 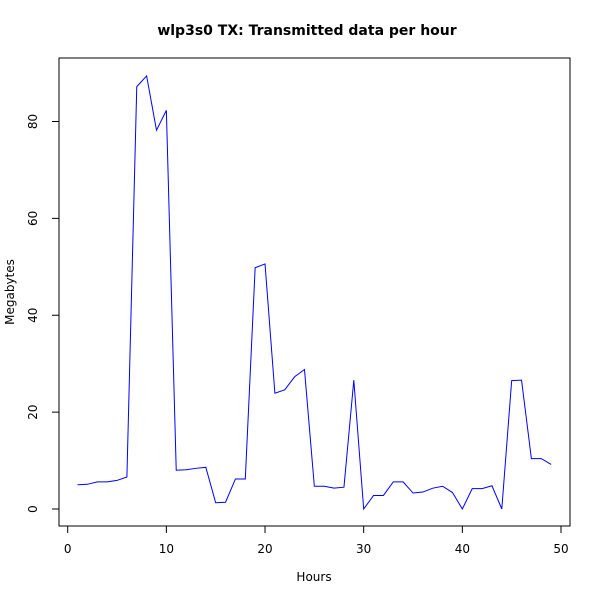 I want to click on y-tick-label: 40, so click(x=33, y=315).